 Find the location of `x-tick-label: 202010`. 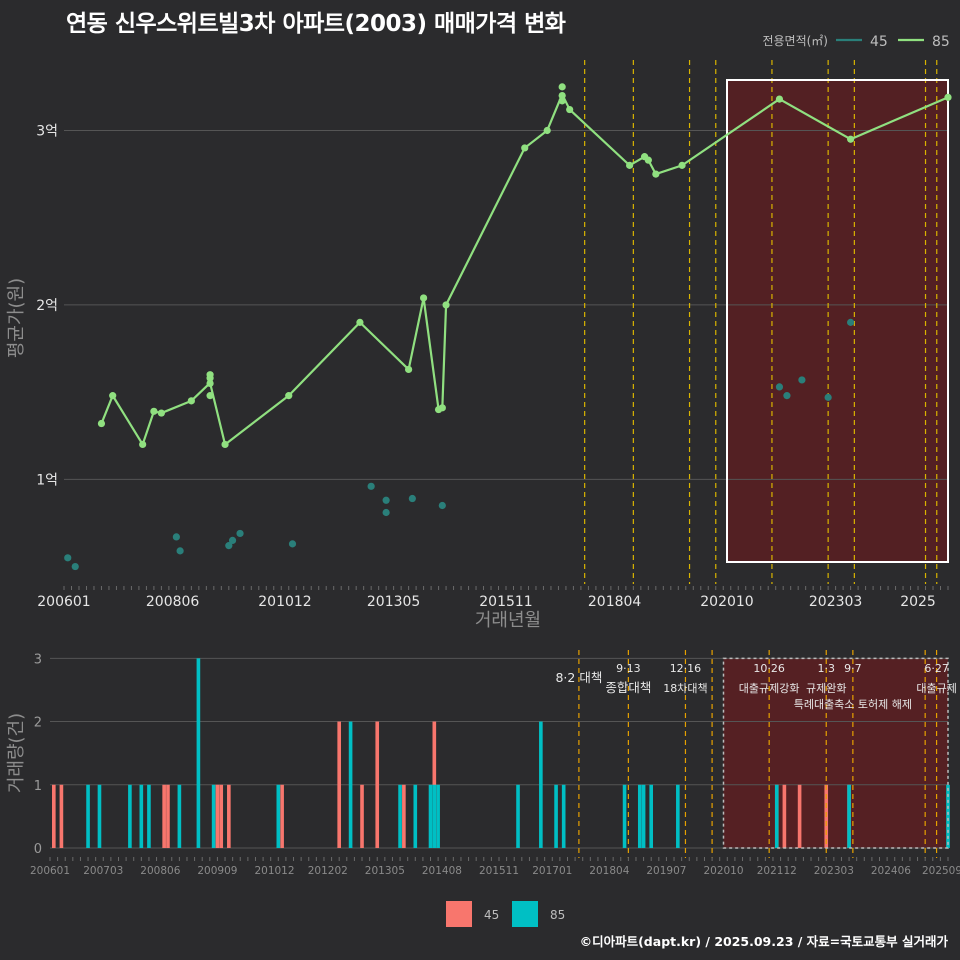

x-tick-label: 202010 is located at coordinates (726, 602).